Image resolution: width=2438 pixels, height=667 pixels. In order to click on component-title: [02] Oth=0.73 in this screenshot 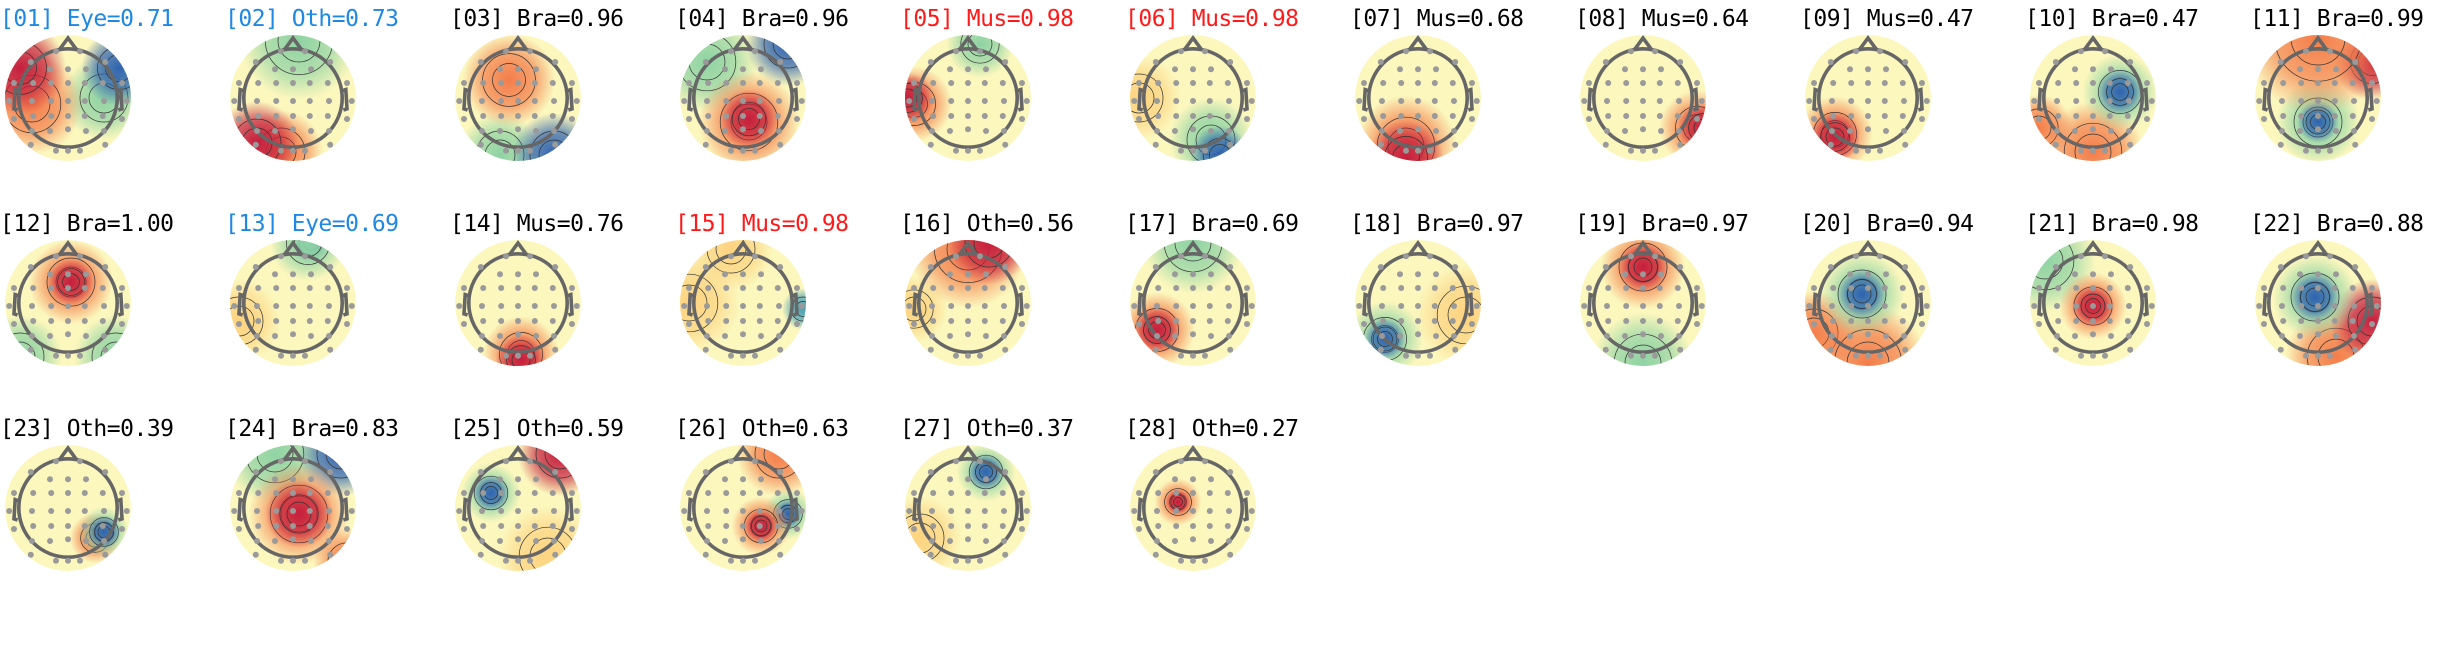, I will do `click(312, 19)`.